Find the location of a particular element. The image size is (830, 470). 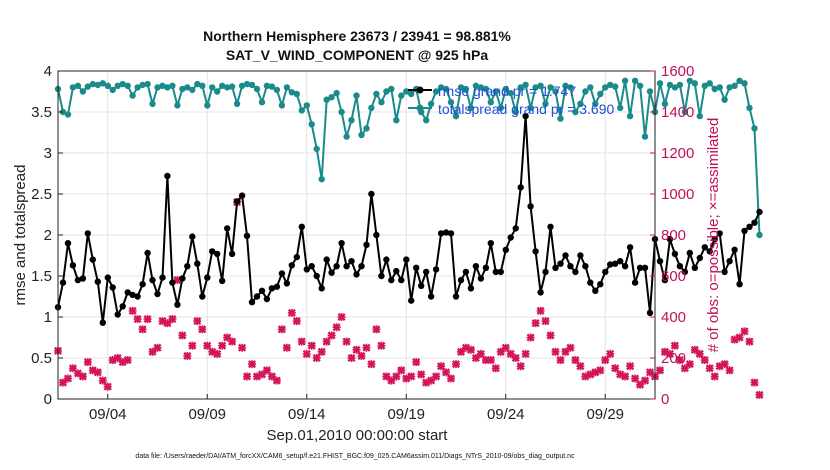

y-right-tick-label: 400 is located at coordinates (673, 317).